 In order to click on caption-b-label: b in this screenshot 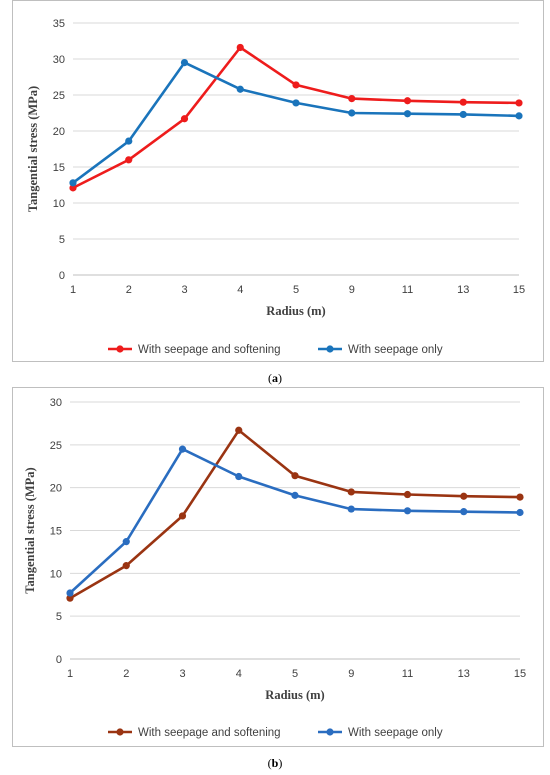, I will do `click(275, 763)`.